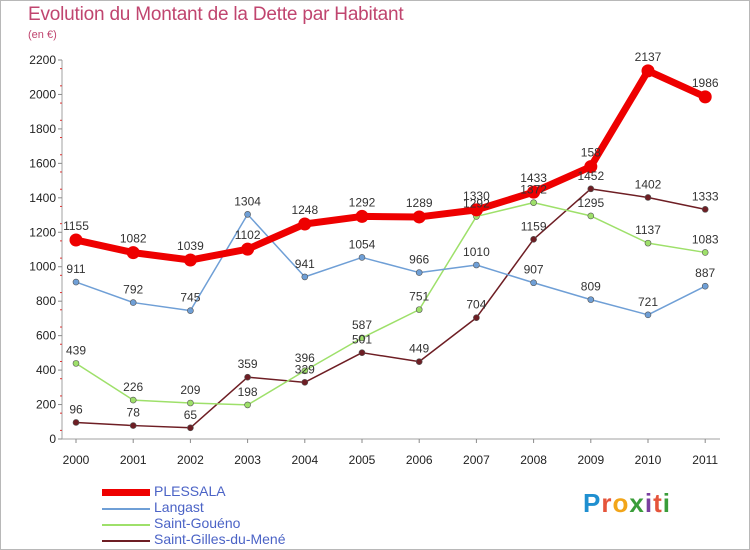 This screenshot has width=750, height=550. I want to click on legend-label: Langast, so click(179, 507).